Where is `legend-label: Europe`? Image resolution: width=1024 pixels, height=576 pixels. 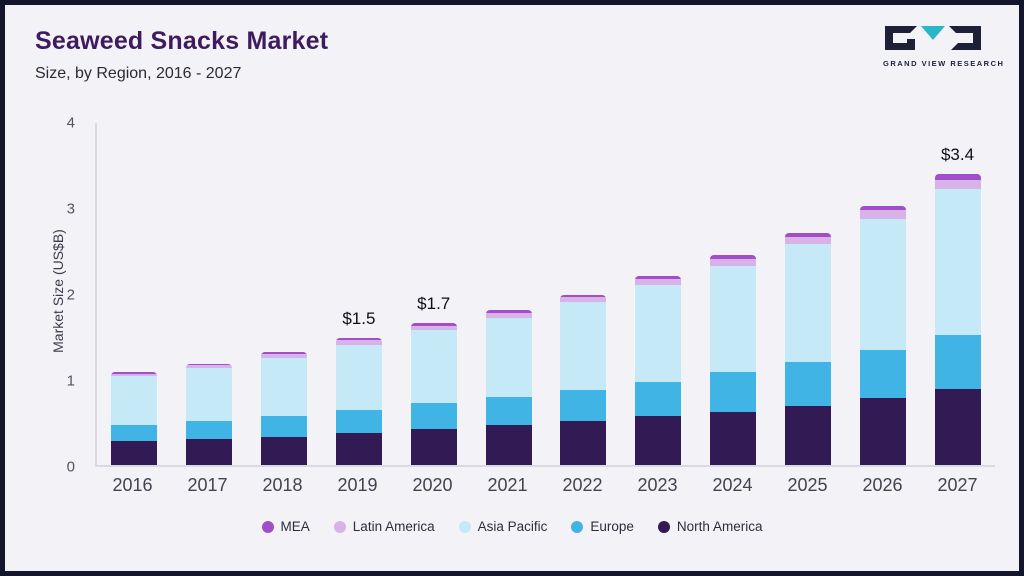
legend-label: Europe is located at coordinates (612, 526).